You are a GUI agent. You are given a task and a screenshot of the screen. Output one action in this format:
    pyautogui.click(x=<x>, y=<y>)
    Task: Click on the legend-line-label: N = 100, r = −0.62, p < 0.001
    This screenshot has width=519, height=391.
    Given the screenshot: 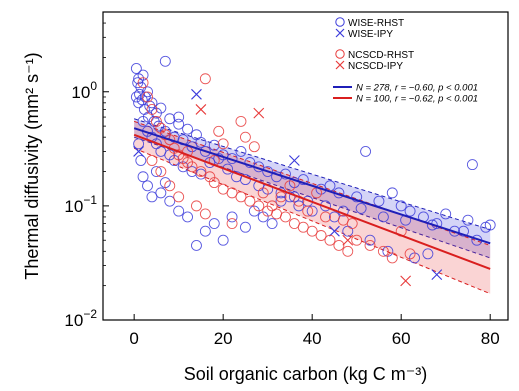 What is the action you would take?
    pyautogui.click(x=417, y=99)
    